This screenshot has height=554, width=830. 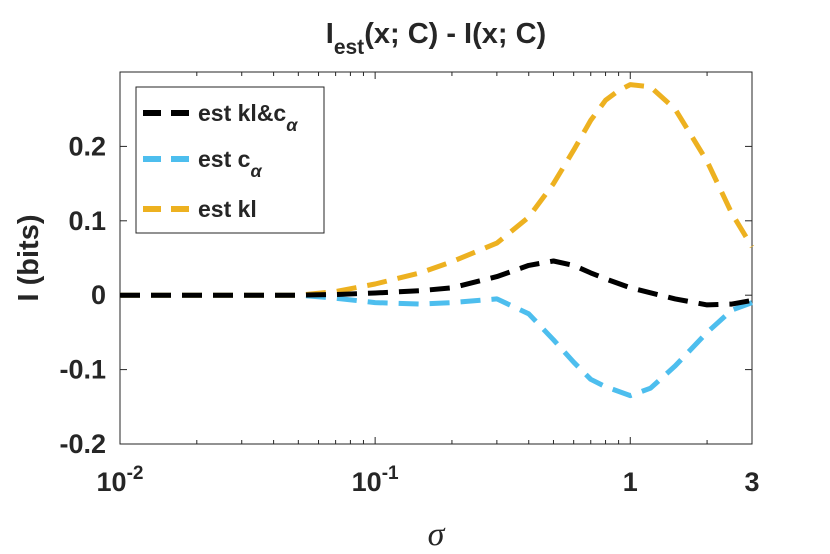 What do you see at coordinates (135, 473) in the screenshot?
I see `x-tick-exponent: -2` at bounding box center [135, 473].